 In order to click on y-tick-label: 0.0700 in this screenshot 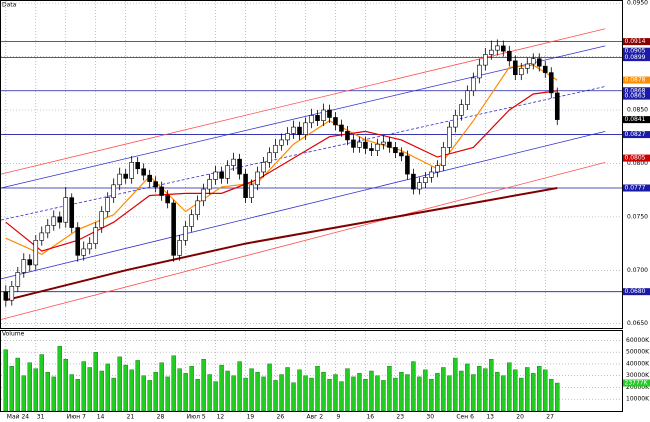, I will do `click(637, 270)`.